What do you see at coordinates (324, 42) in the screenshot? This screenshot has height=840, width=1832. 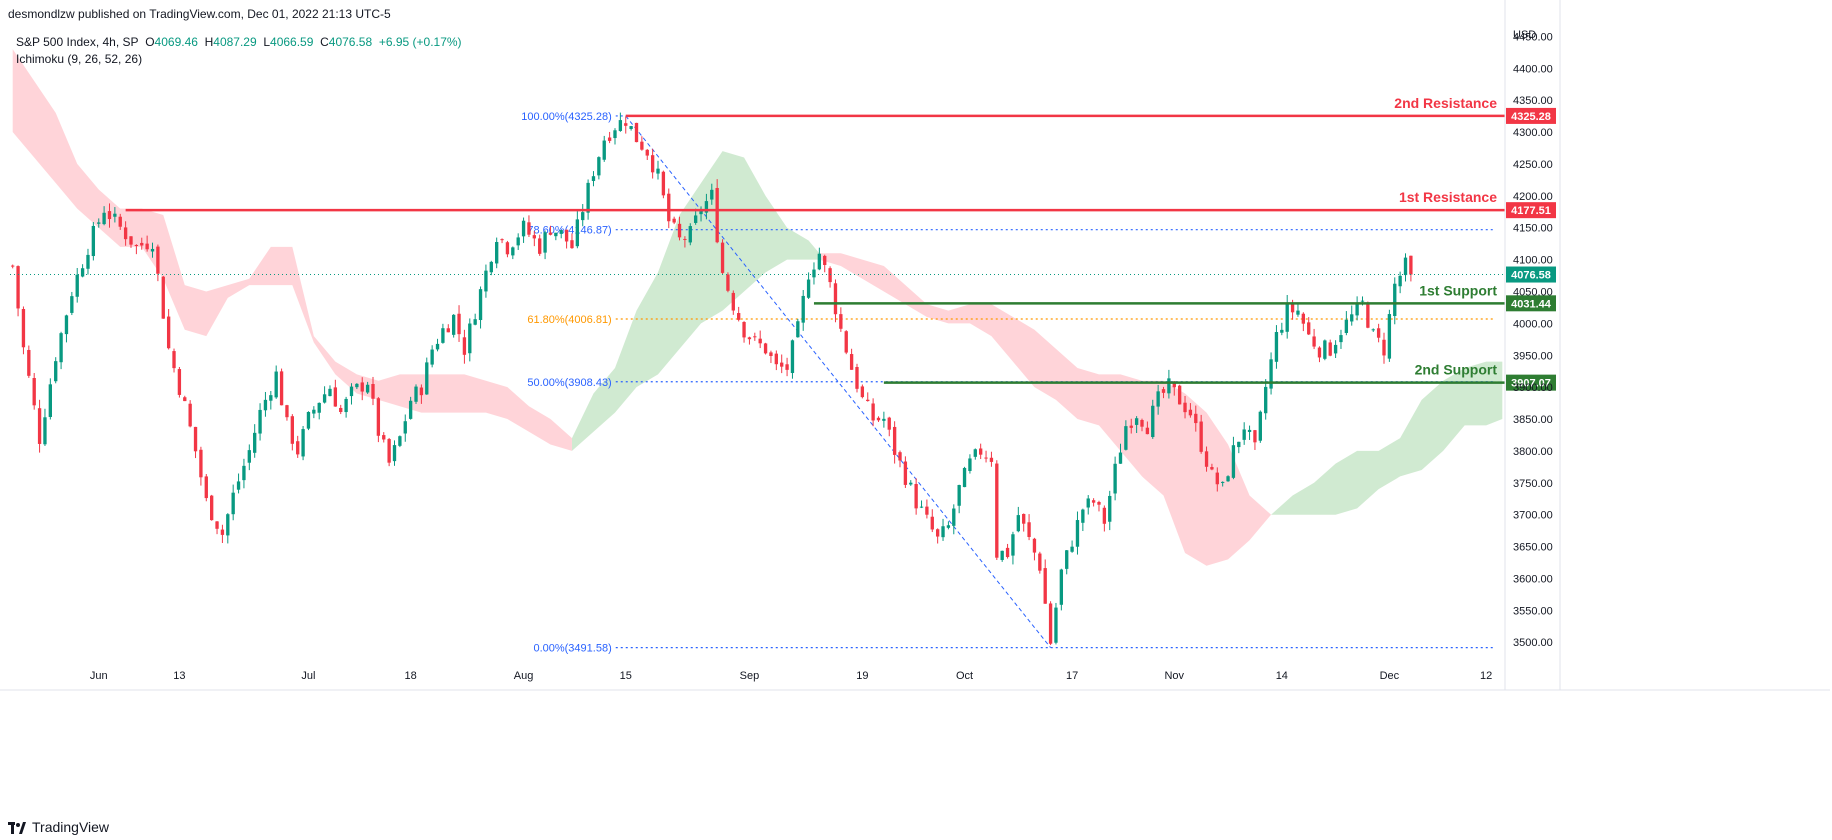 I see `close-label: C` at bounding box center [324, 42].